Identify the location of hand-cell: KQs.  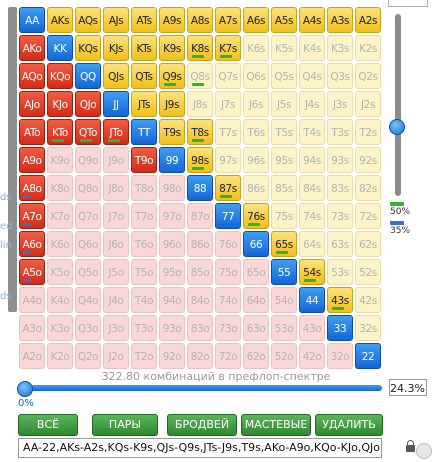
(88, 48).